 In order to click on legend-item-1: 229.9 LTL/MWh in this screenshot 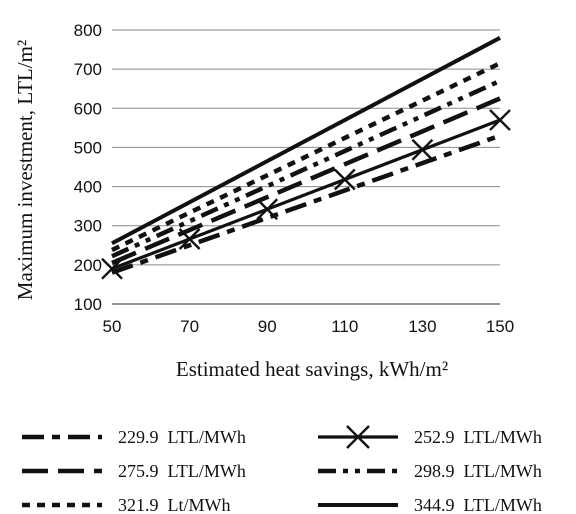, I will do `click(134, 437)`.